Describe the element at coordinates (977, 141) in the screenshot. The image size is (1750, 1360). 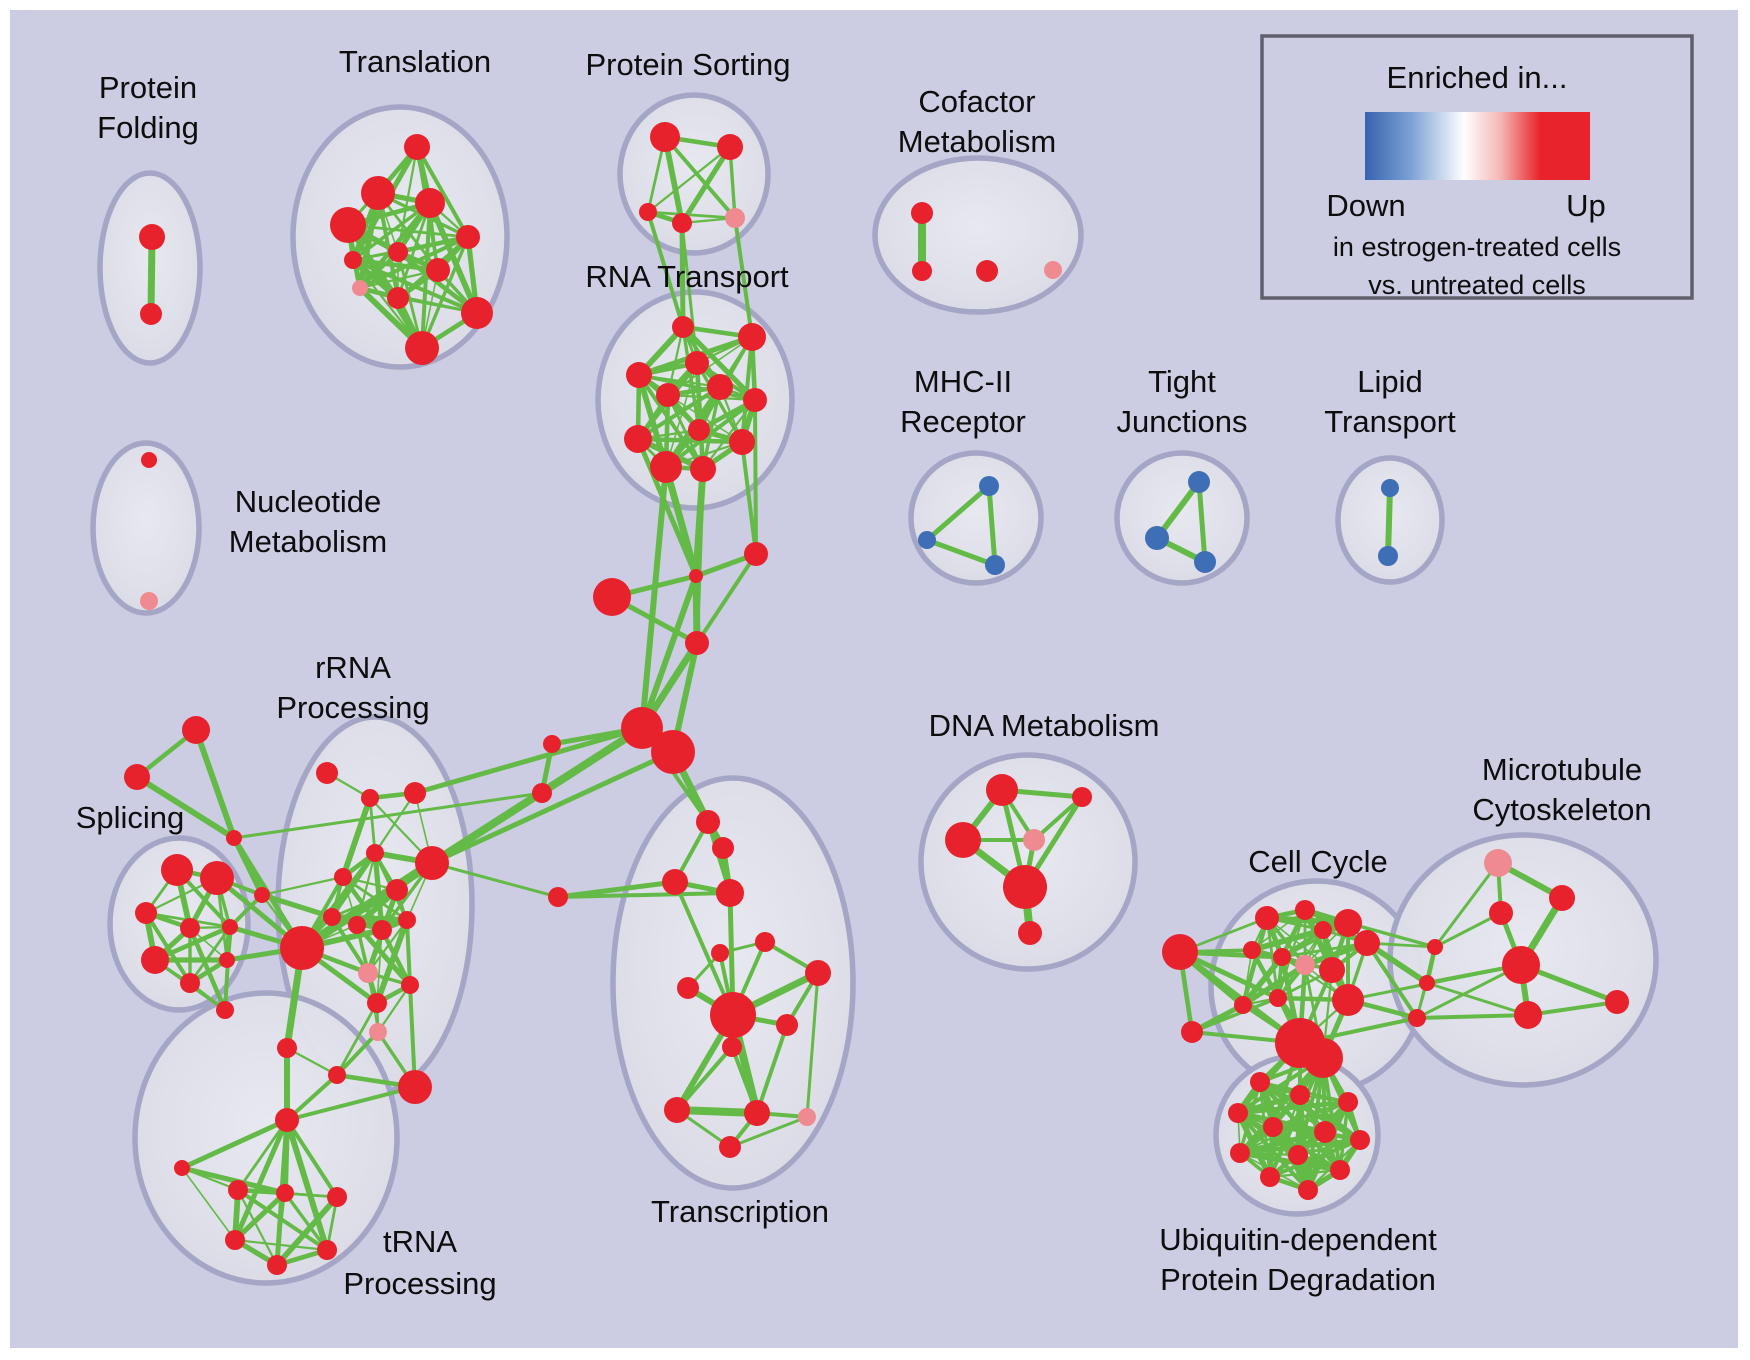
I see `cofactor-metabolism-label: Metabolism` at that location.